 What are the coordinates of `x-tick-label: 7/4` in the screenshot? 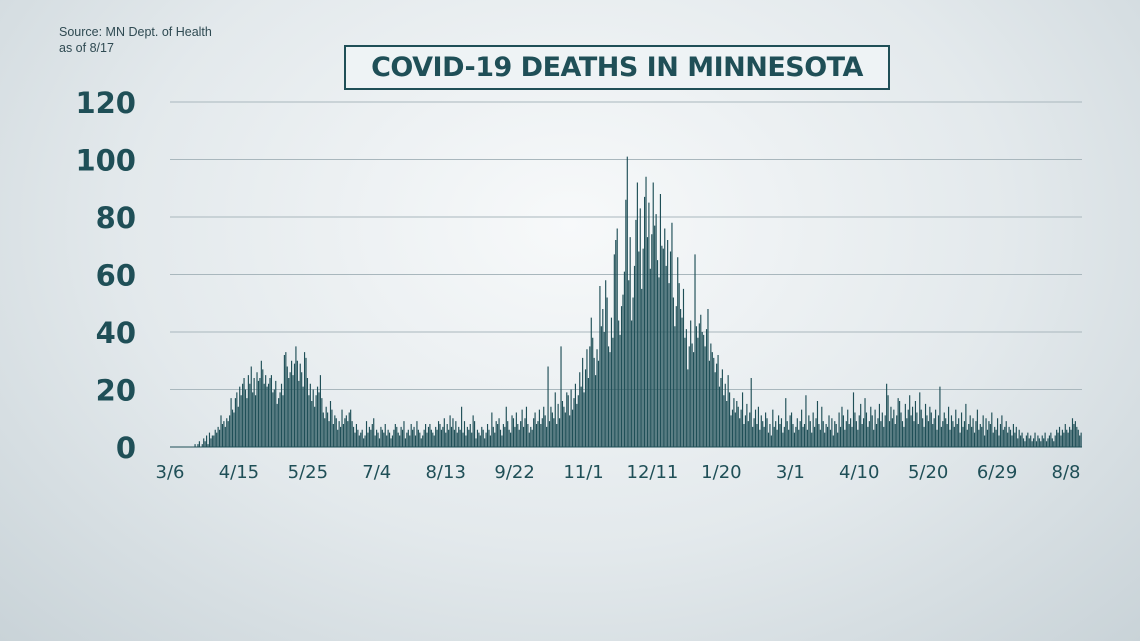 It's located at (376, 472).